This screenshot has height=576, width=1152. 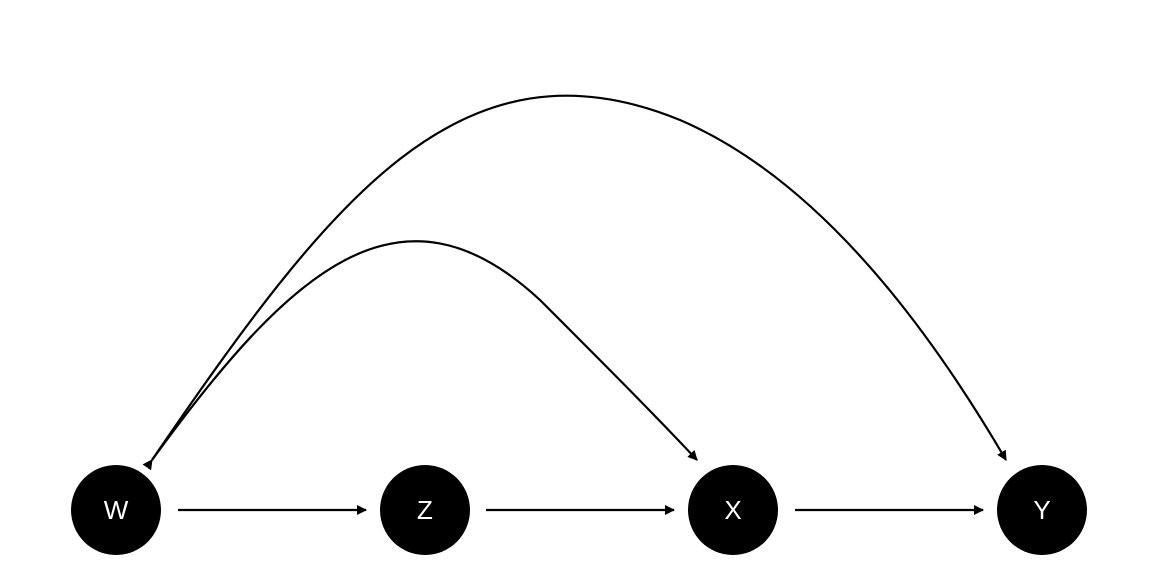 I want to click on node-w-label: W, so click(x=116, y=510).